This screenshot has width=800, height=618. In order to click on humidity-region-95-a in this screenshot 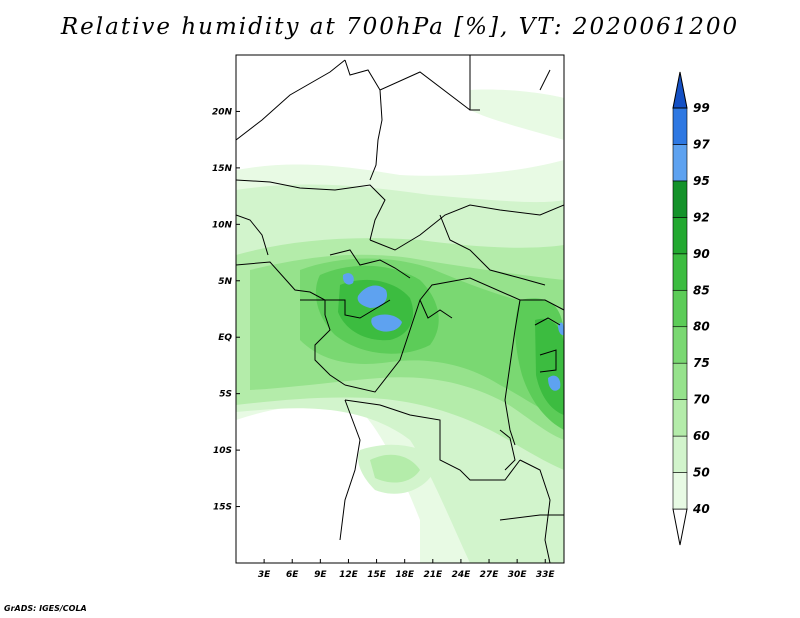, I will do `click(348, 279)`.